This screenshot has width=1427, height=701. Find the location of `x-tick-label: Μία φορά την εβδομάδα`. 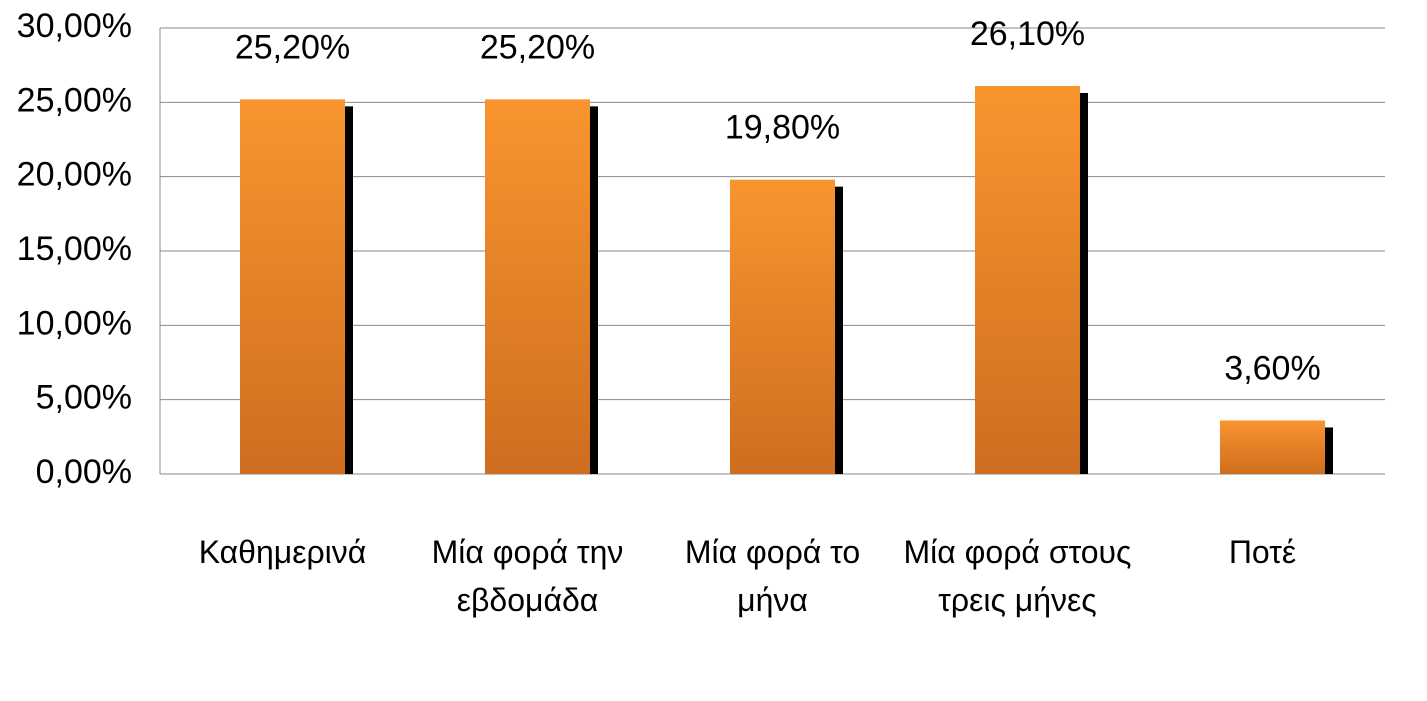

x-tick-label: Μία φορά την εβδομάδα is located at coordinates (527, 576).